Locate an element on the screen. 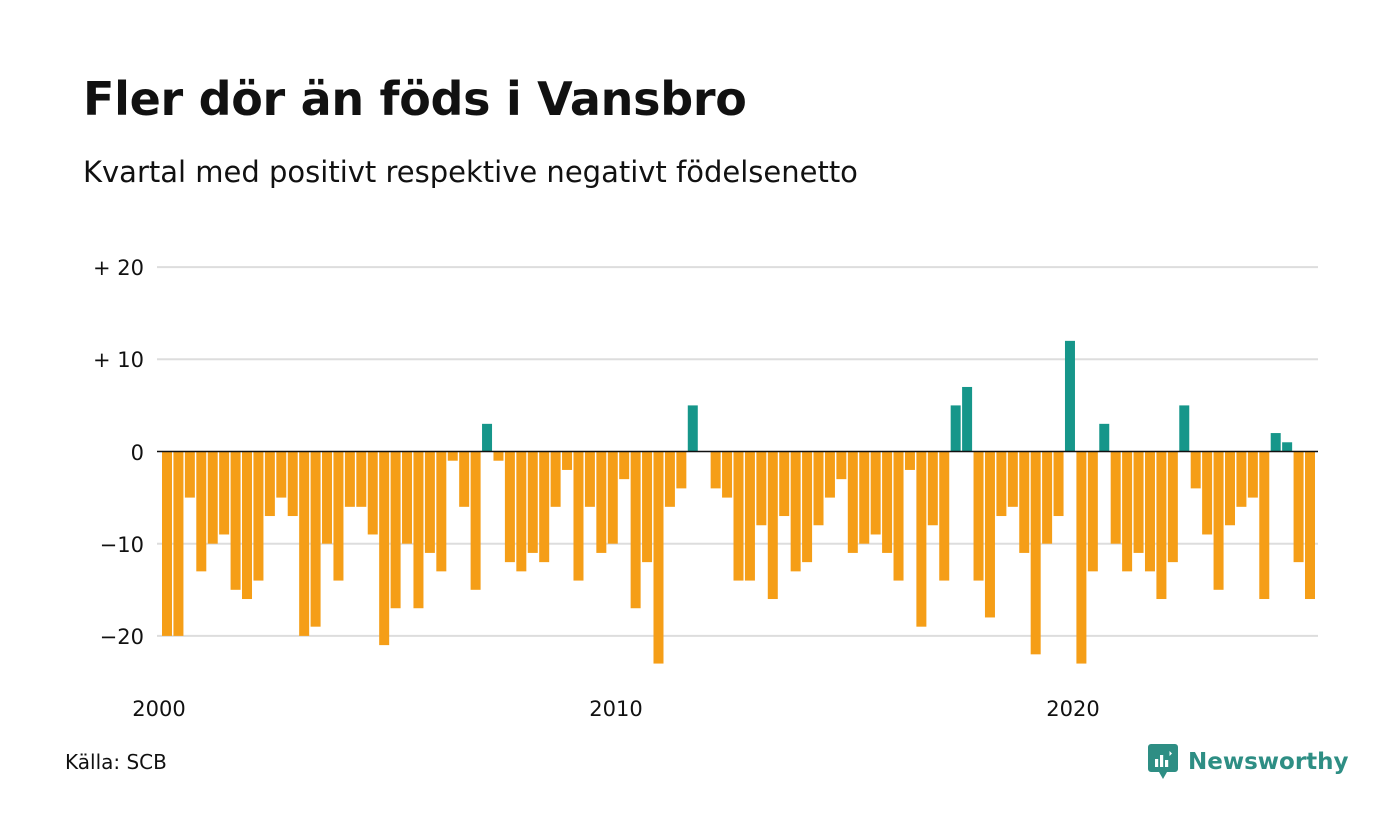 Image resolution: width=1400 pixels, height=840 pixels. brand-logo: Newsworthy is located at coordinates (1248, 762).